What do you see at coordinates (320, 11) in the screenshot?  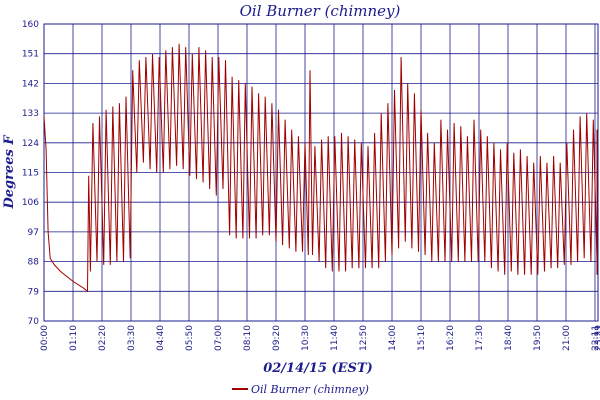 I see `chart-title: Oil Burner (chimney)` at bounding box center [320, 11].